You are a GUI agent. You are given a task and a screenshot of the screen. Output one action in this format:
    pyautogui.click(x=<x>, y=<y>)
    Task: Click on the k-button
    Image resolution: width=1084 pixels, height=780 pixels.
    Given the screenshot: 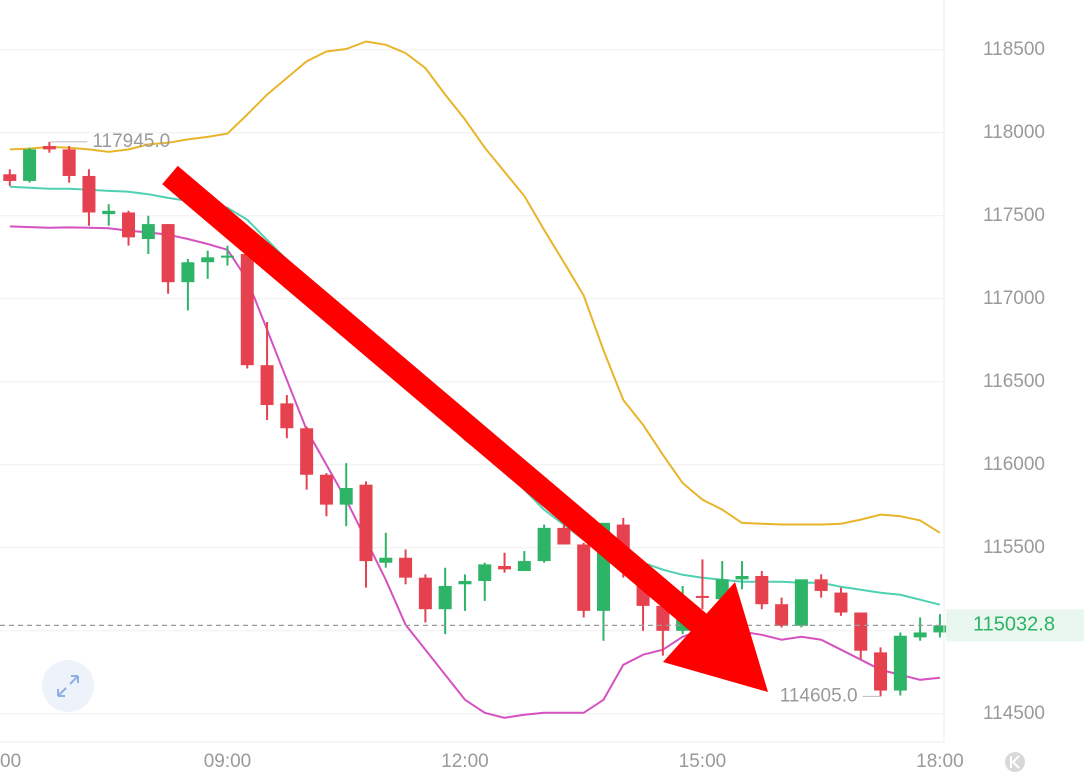 What is the action you would take?
    pyautogui.click(x=1015, y=762)
    